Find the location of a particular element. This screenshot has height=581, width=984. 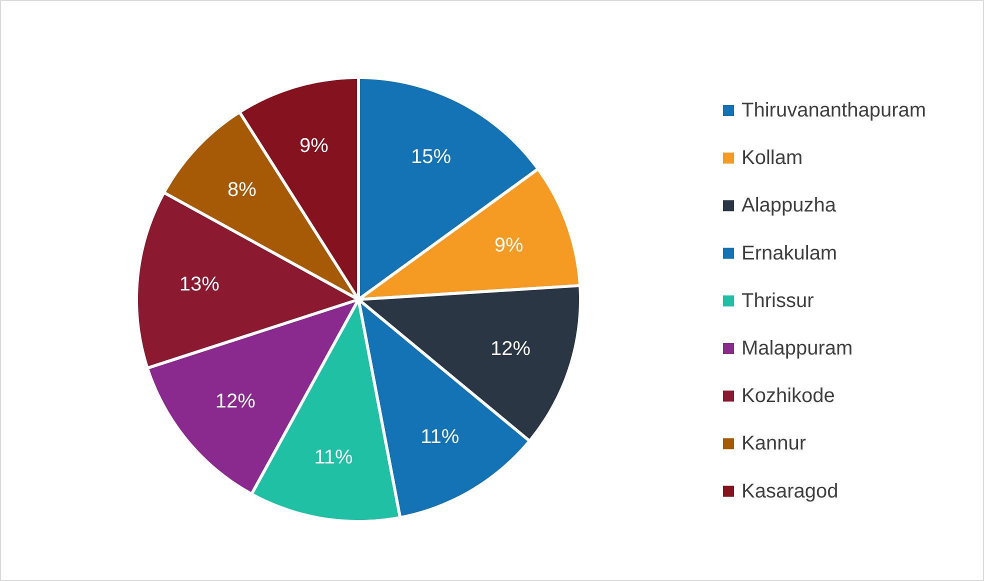

data-label: 15% is located at coordinates (431, 157).